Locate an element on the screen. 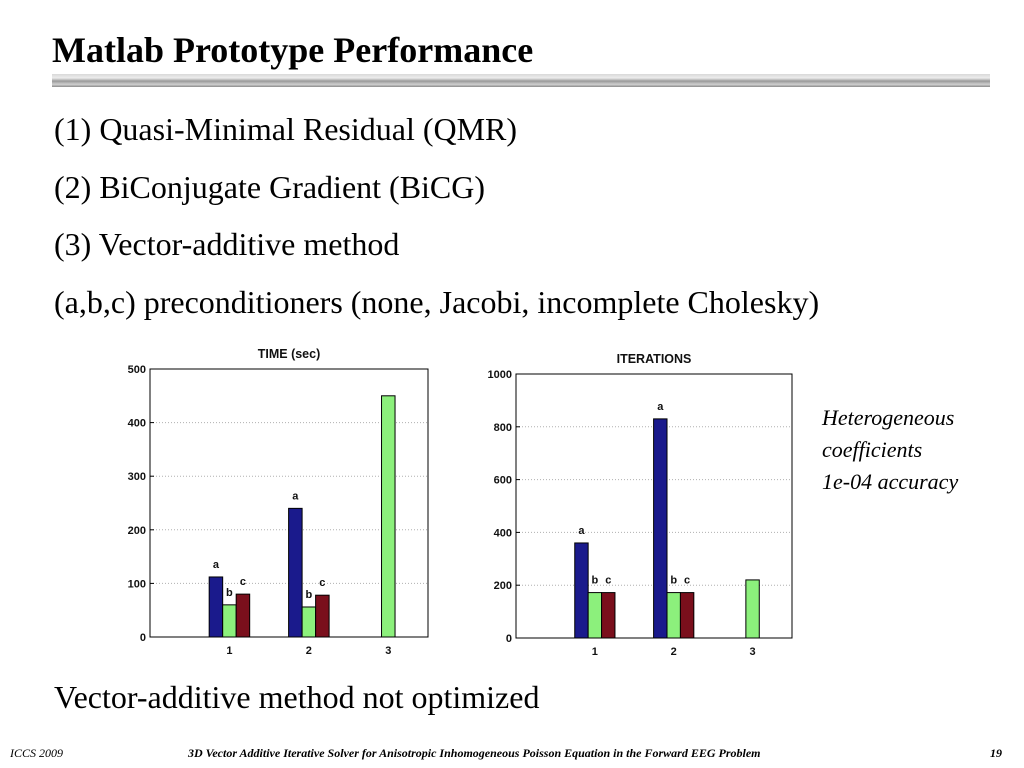  title-divider is located at coordinates (521, 80).